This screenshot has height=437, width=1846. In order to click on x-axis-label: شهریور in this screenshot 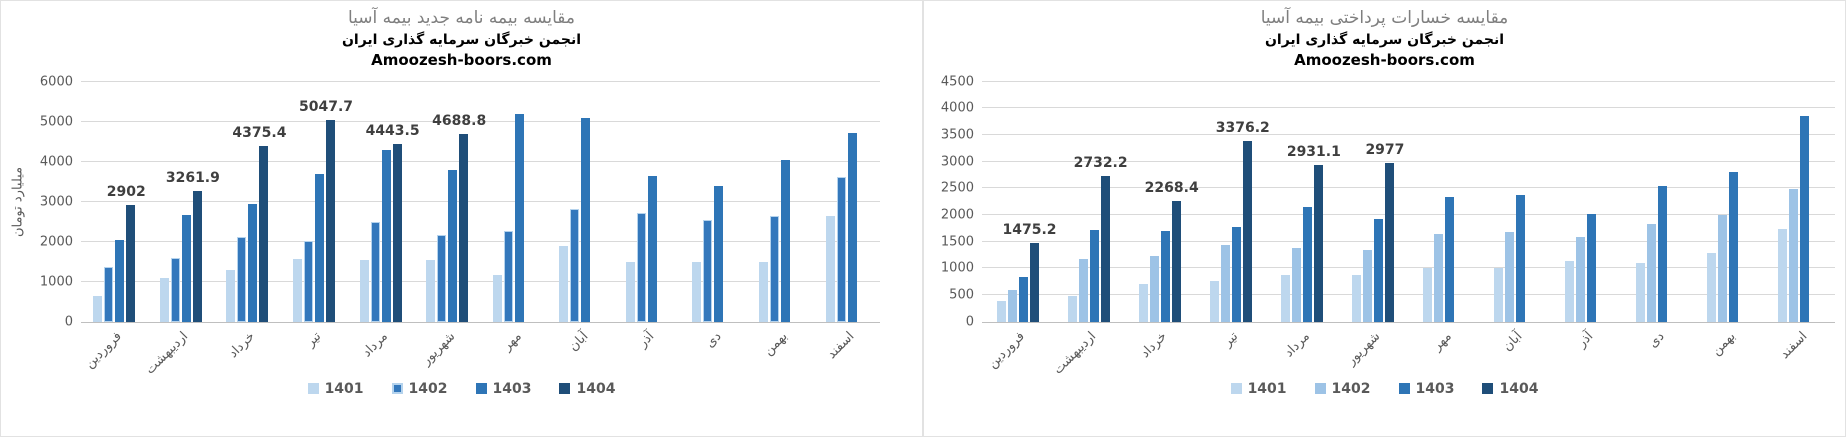, I will do `click(1364, 348)`.